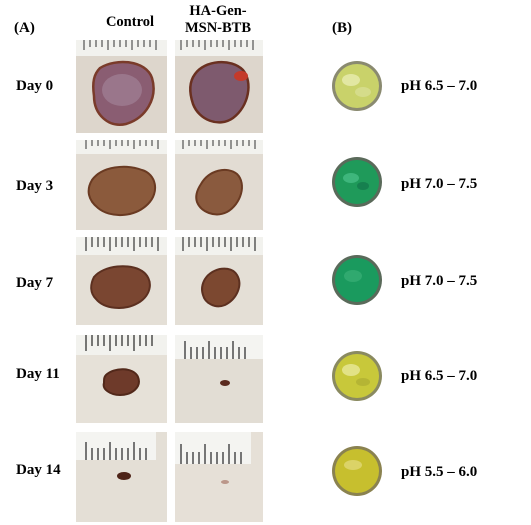 The width and height of the screenshot is (531, 525). I want to click on wound-photo-control-day7, so click(121, 281).